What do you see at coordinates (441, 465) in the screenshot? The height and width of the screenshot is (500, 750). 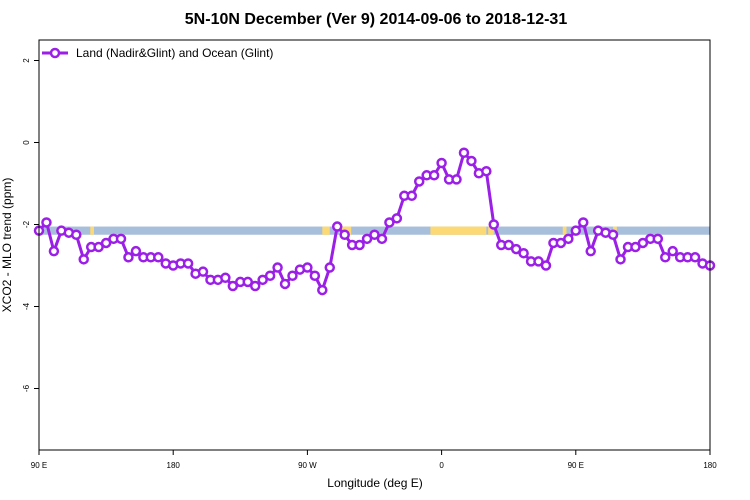 I see `x-tick-label: 0` at bounding box center [441, 465].